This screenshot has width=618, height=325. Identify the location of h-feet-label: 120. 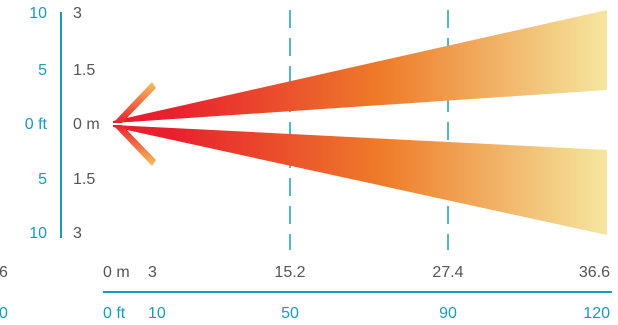
(596, 313).